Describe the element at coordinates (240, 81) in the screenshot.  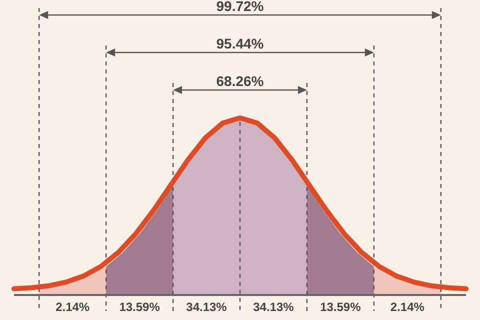
I see `text: 68.26%` at that location.